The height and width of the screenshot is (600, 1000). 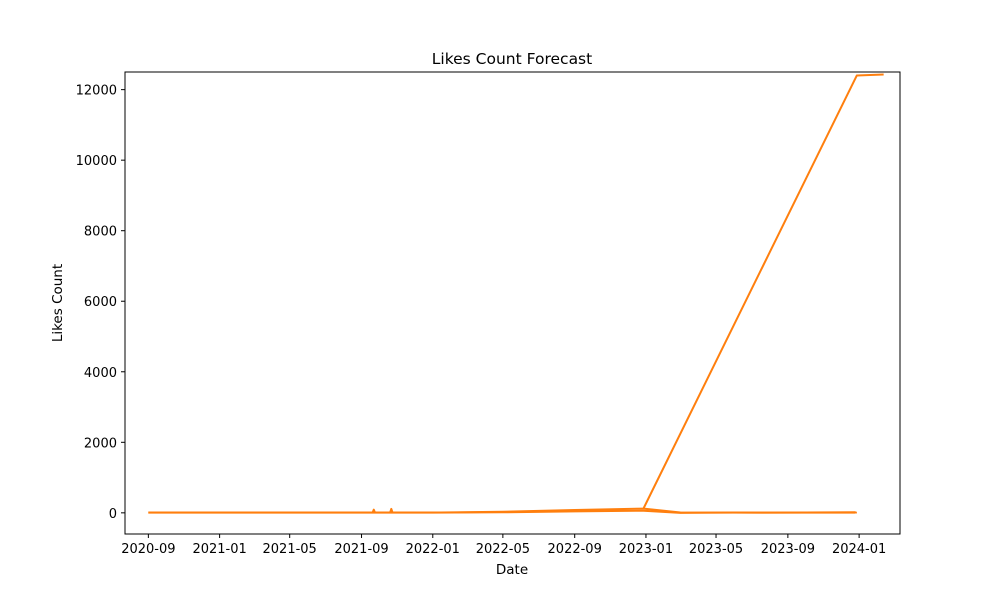 What do you see at coordinates (219, 549) in the screenshot?
I see `x-tick-label: 2021-01` at bounding box center [219, 549].